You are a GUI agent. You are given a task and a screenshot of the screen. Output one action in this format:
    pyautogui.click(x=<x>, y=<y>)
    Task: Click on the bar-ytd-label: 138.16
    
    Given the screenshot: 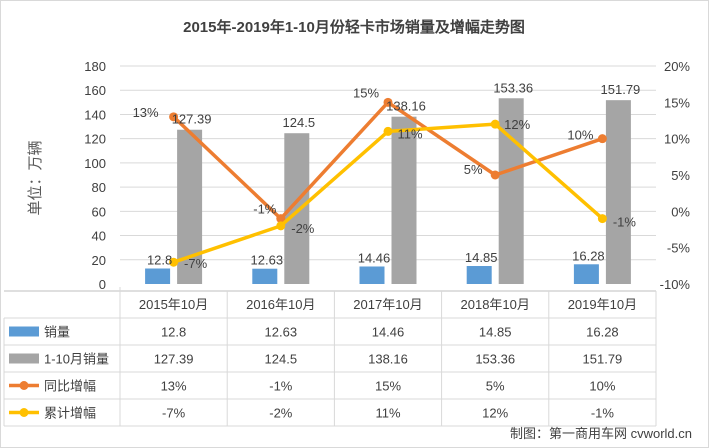 What is the action you would take?
    pyautogui.click(x=406, y=106)
    